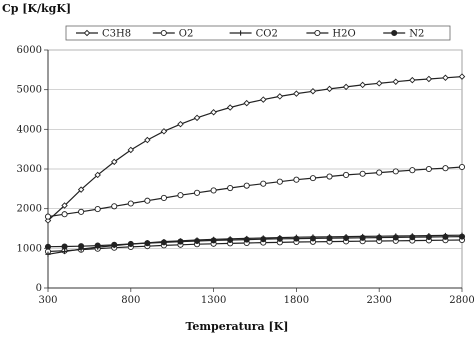  I want to click on legend-label-c3h8: C3H8, so click(116, 34).